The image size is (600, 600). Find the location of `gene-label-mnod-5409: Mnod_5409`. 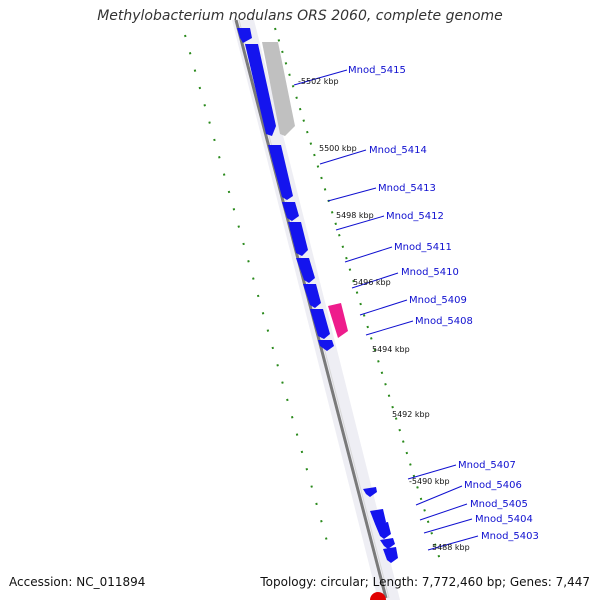

gene-label-mnod-5409: Mnod_5409 is located at coordinates (438, 300).